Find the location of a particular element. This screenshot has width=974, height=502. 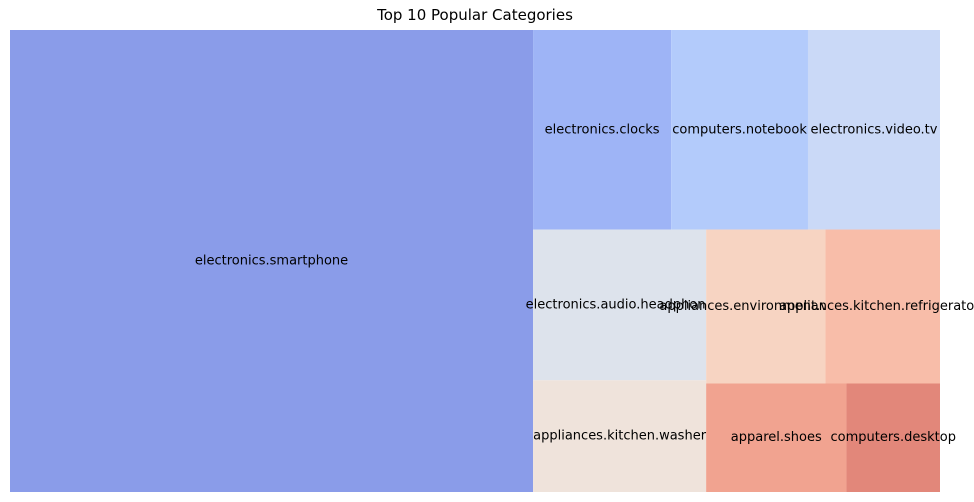

treemap-tile: appliances.environment.vacuum is located at coordinates (765, 306).